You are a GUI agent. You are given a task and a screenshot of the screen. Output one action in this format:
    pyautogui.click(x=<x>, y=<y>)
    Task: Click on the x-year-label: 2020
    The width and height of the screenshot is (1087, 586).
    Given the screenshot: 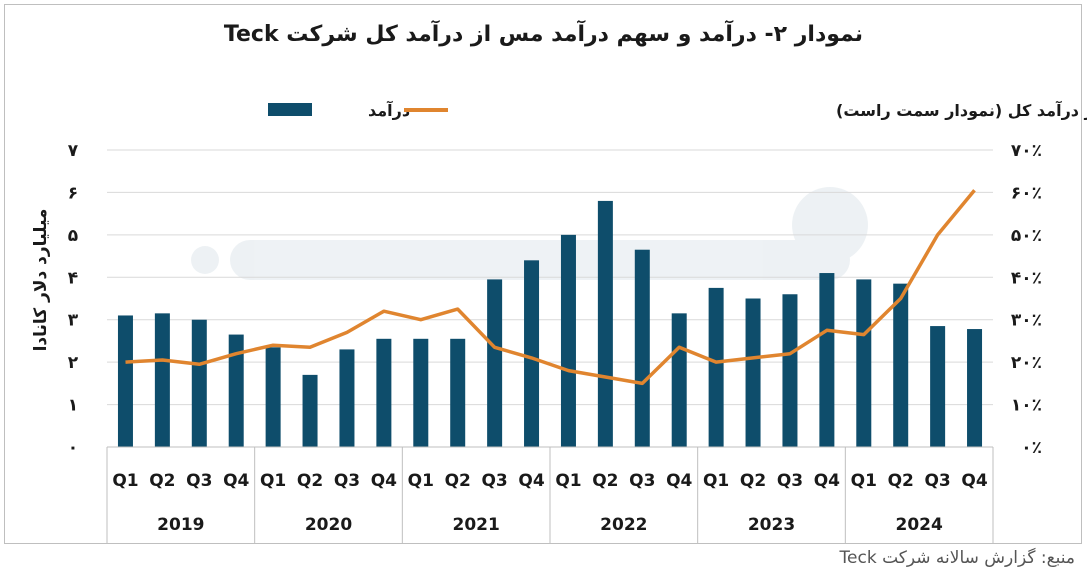 What is the action you would take?
    pyautogui.click(x=328, y=525)
    